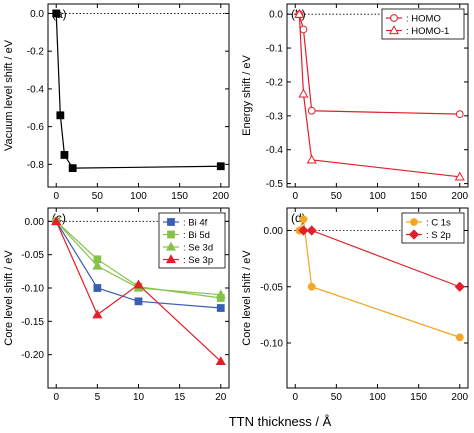 Image resolution: width=474 pixels, height=433 pixels. I want to click on x-tick-label: 15, so click(180, 397).